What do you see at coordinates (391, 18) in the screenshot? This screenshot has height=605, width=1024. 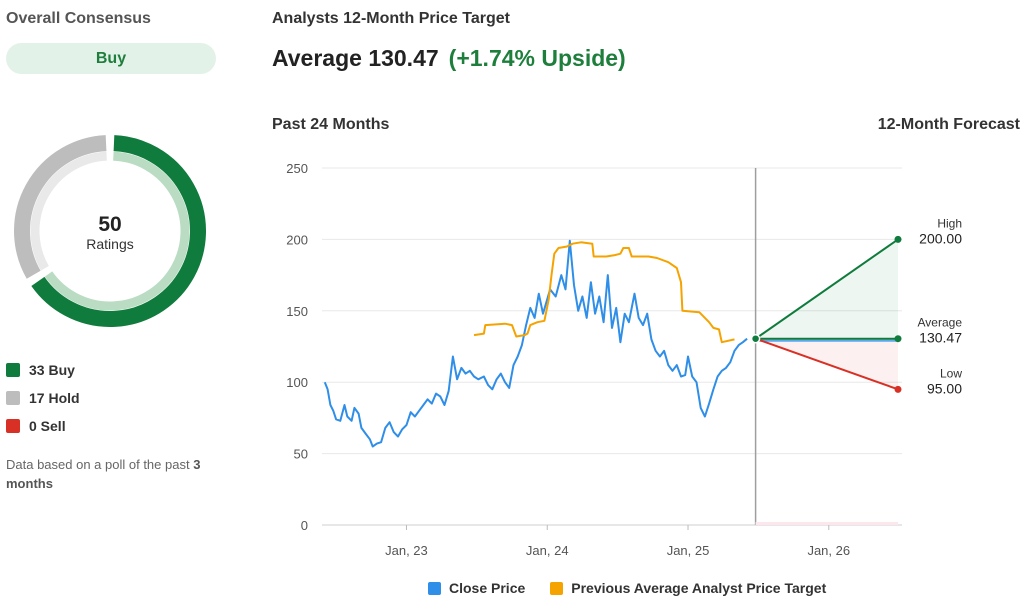 I see `price-target-title: Analysts 12-Month Price Target` at bounding box center [391, 18].